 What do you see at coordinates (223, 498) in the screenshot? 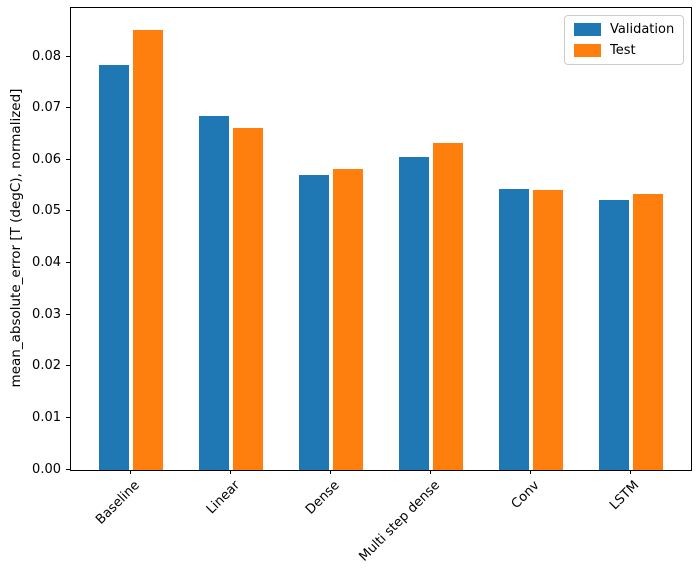
I see `x-tick-label-linear: Linear` at bounding box center [223, 498].